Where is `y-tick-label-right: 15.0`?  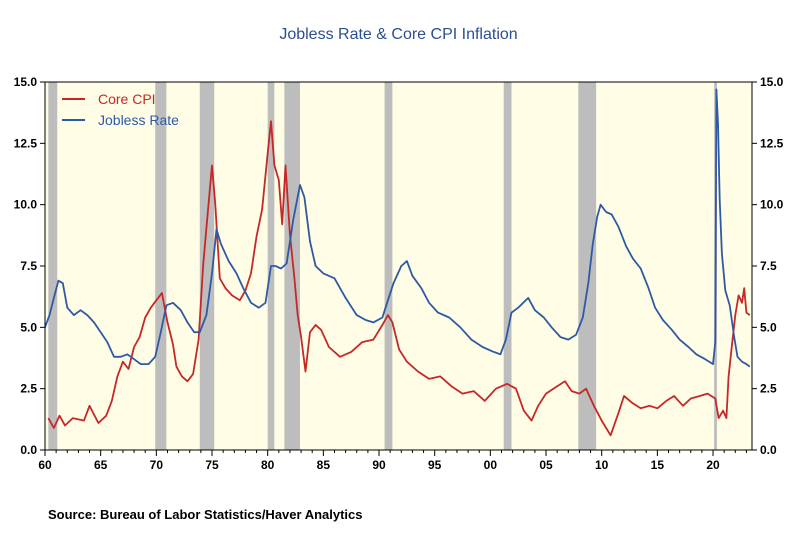
y-tick-label-right: 15.0 is located at coordinates (772, 82).